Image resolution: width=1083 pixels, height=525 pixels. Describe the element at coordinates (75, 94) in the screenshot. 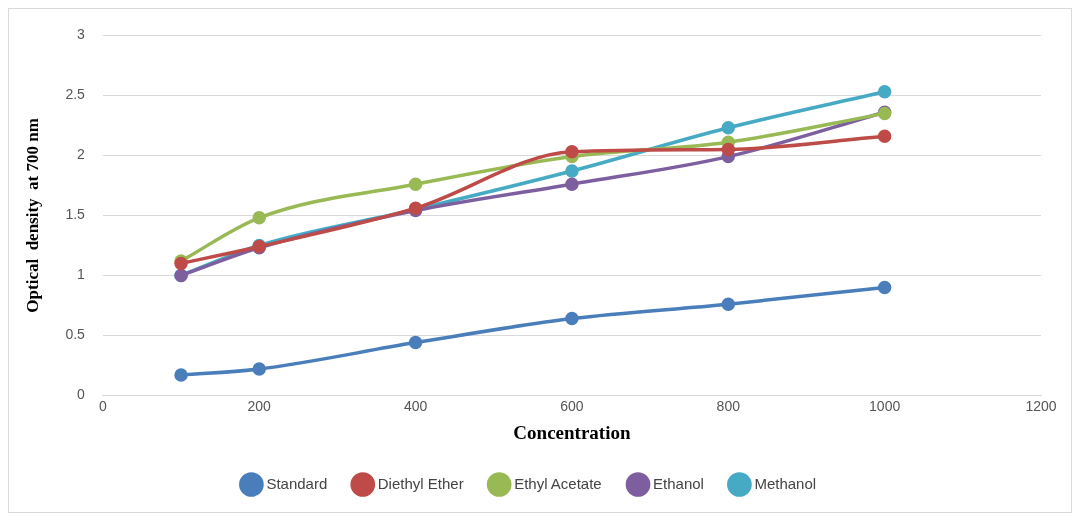

I see `y-tick-label: 2.5` at that location.